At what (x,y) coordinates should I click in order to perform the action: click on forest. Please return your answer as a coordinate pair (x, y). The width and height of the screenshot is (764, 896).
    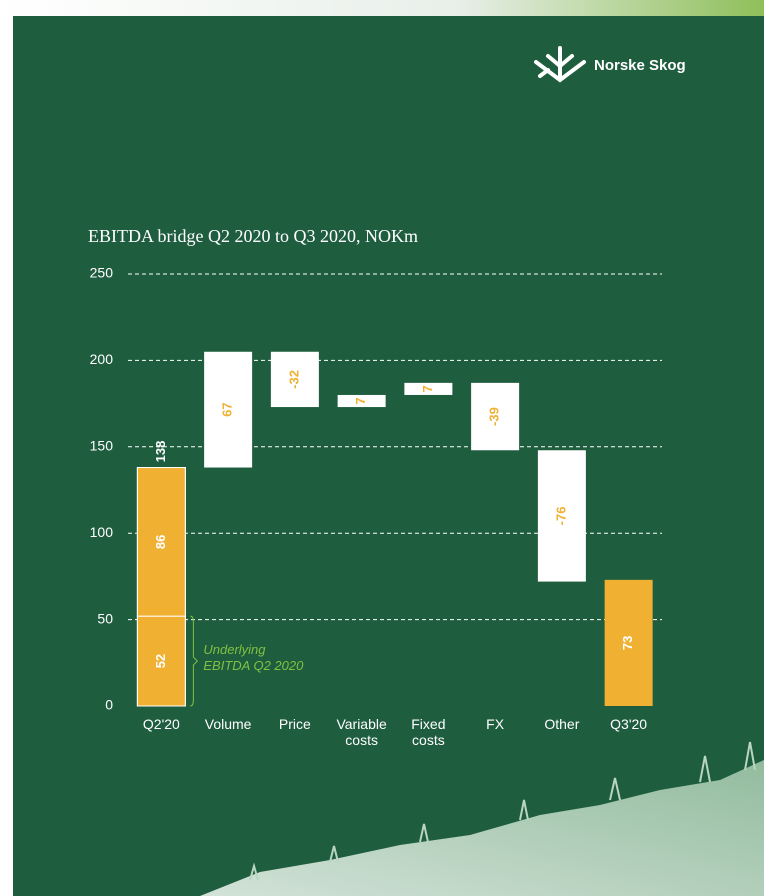
    Looking at the image, I should click on (482, 828).